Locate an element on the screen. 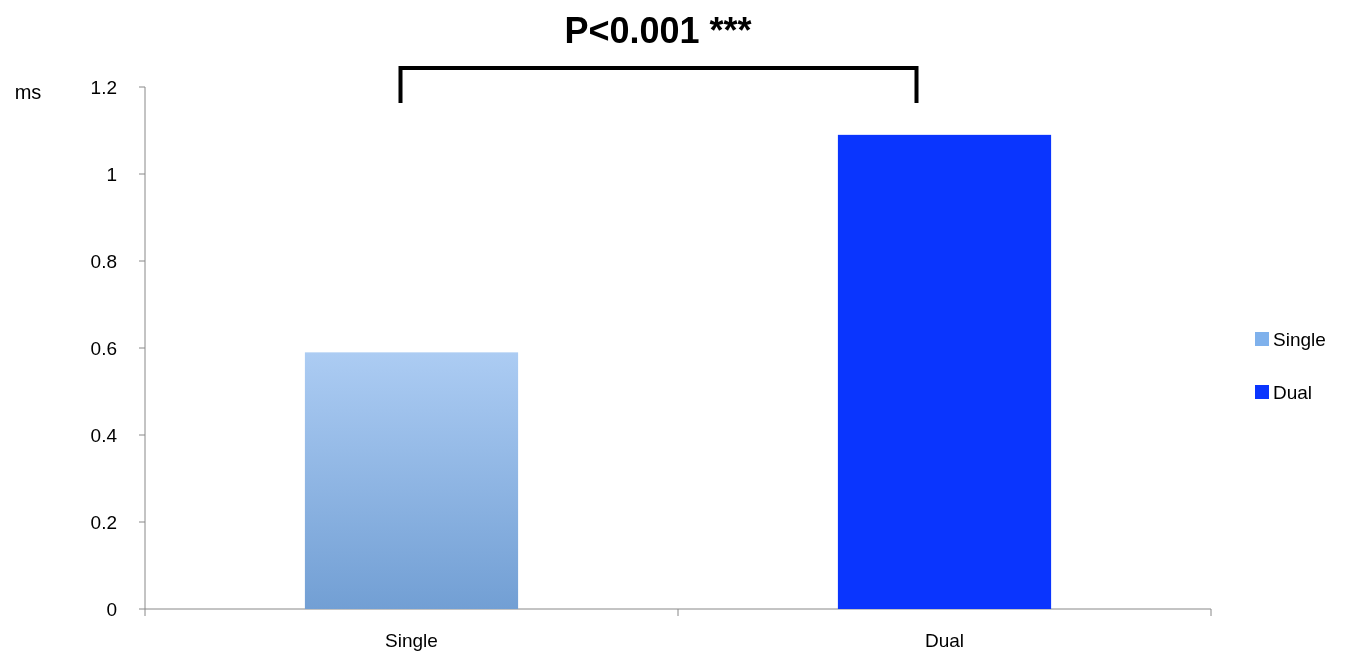 The height and width of the screenshot is (657, 1348). y-tick-label: 0.4 is located at coordinates (104, 435).